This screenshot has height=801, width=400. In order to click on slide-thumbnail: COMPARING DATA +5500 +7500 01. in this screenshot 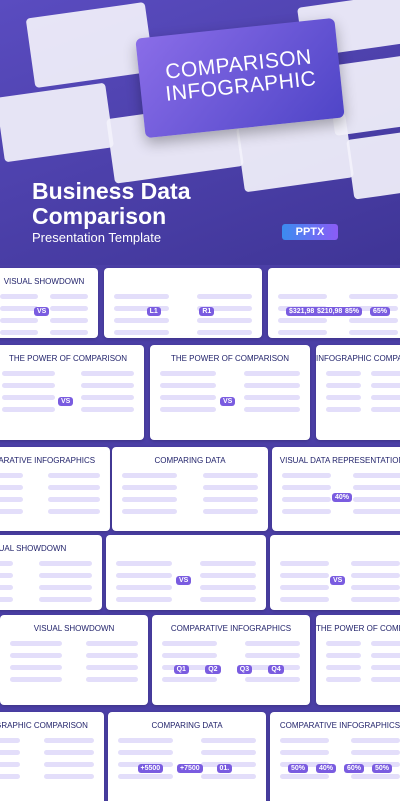, I will do `click(187, 756)`.